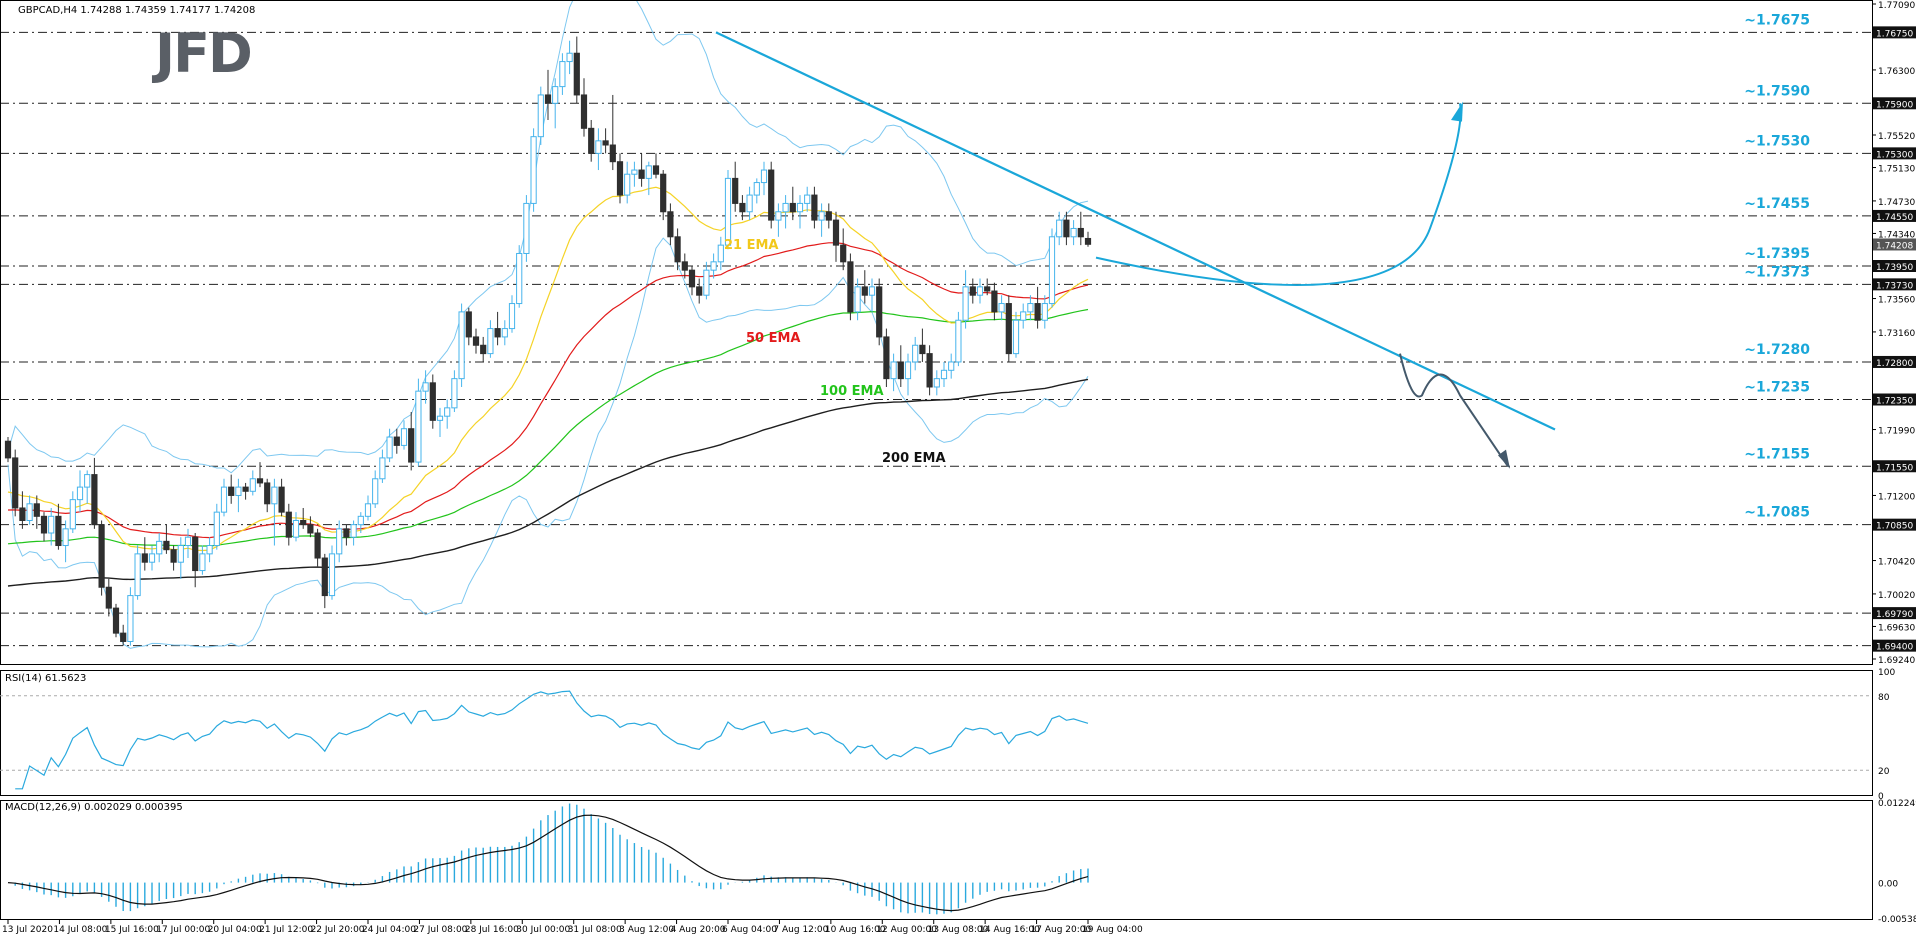  What do you see at coordinates (183, 930) in the screenshot?
I see `time-tick-label: 17 Jul 00:00` at bounding box center [183, 930].